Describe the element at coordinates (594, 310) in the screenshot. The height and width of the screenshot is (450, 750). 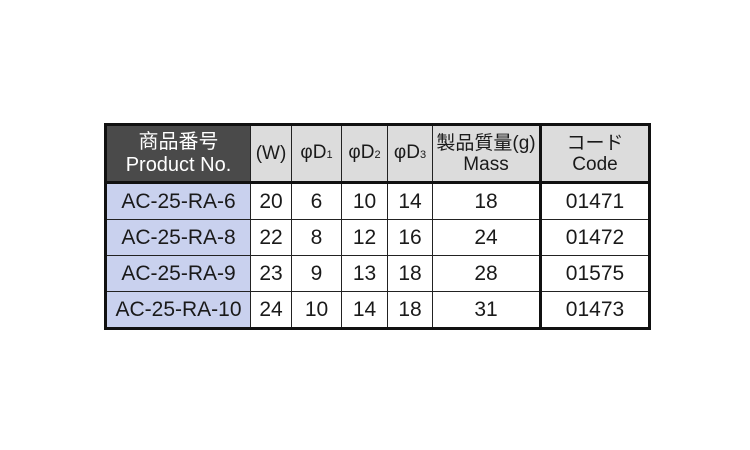
I see `cell-code: 01473` at that location.